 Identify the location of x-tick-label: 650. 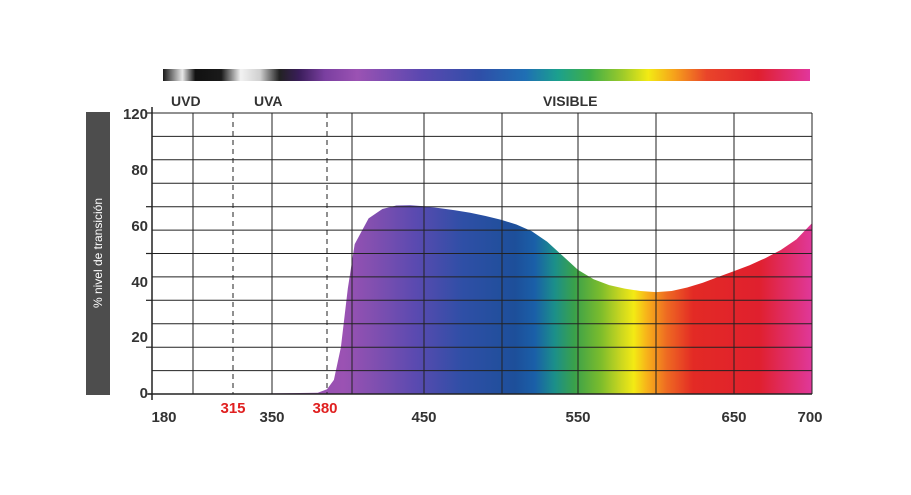
(733, 417).